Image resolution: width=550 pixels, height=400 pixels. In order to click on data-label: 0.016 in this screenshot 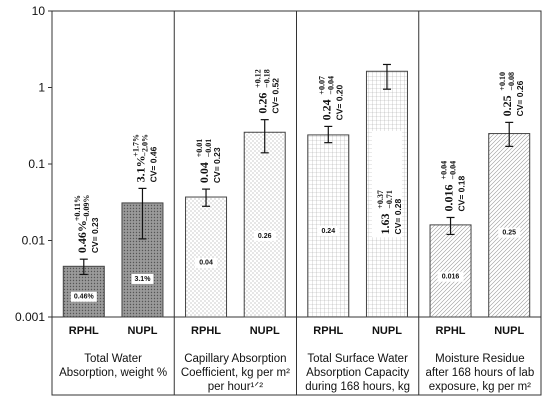, I will do `click(451, 277)`.